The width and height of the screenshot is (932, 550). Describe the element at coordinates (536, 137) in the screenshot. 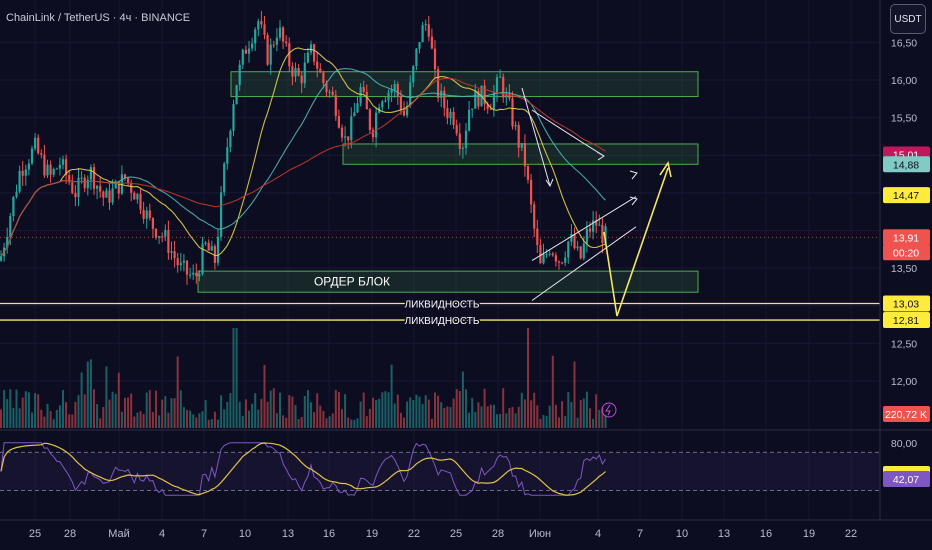

I see `down-arrow-line` at that location.